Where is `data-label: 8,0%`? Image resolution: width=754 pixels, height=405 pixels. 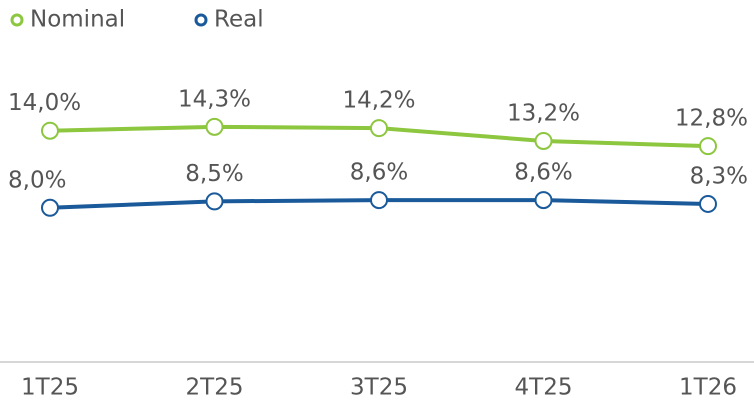
data-label: 8,0% is located at coordinates (37, 180).